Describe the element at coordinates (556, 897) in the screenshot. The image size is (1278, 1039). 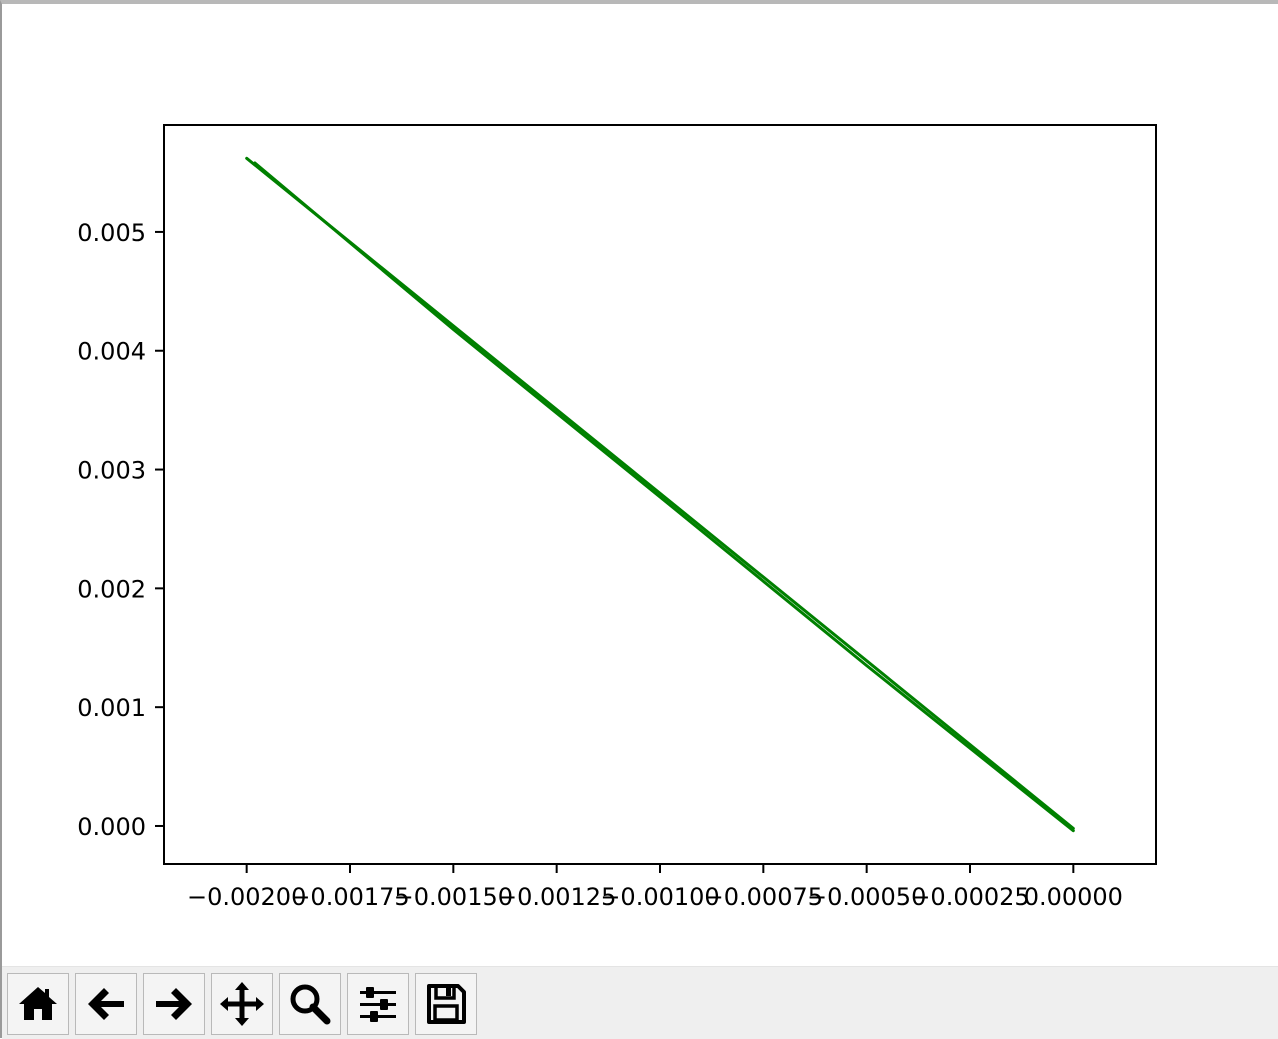
I see `x-tick-label: −0.00125` at that location.